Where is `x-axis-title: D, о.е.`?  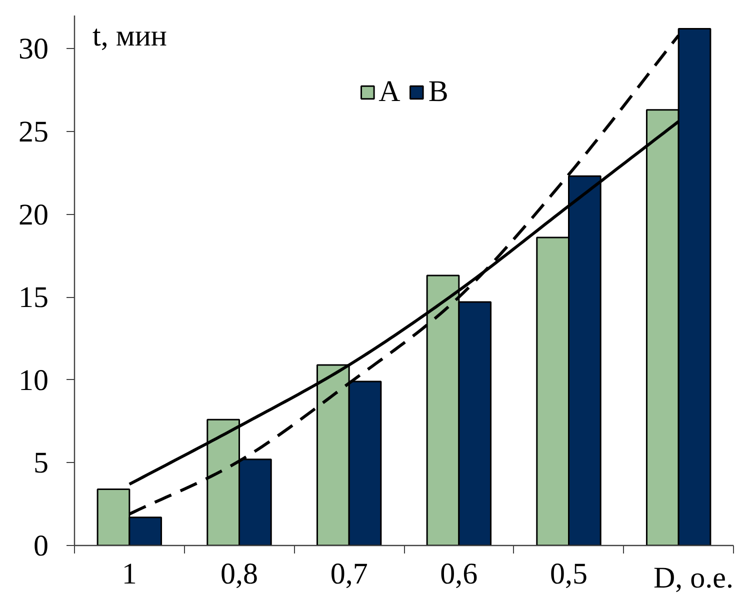
x-axis-title: D, о.е. is located at coordinates (694, 578).